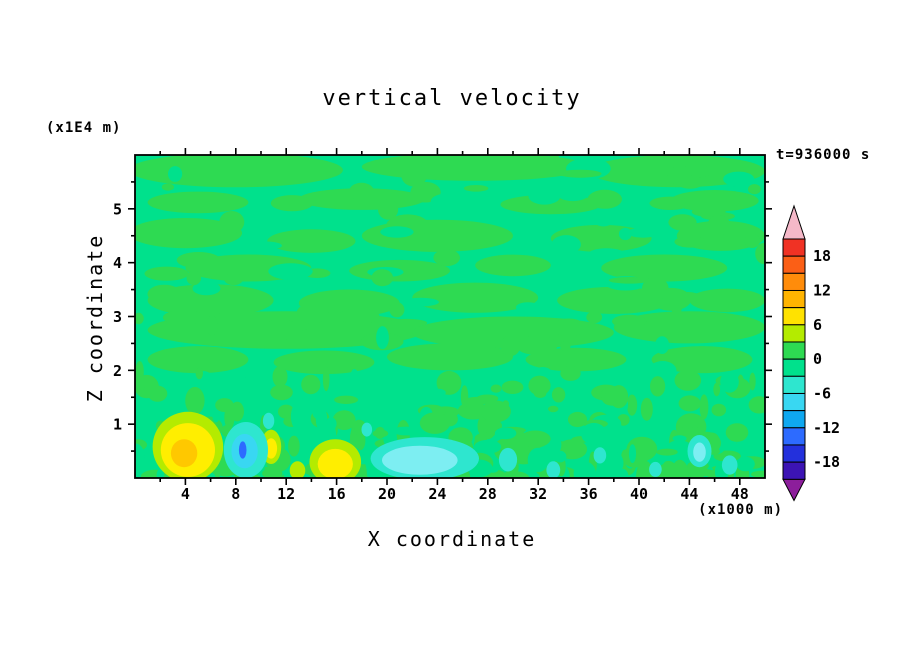  I want to click on x-tick-label: 32, so click(538, 494).